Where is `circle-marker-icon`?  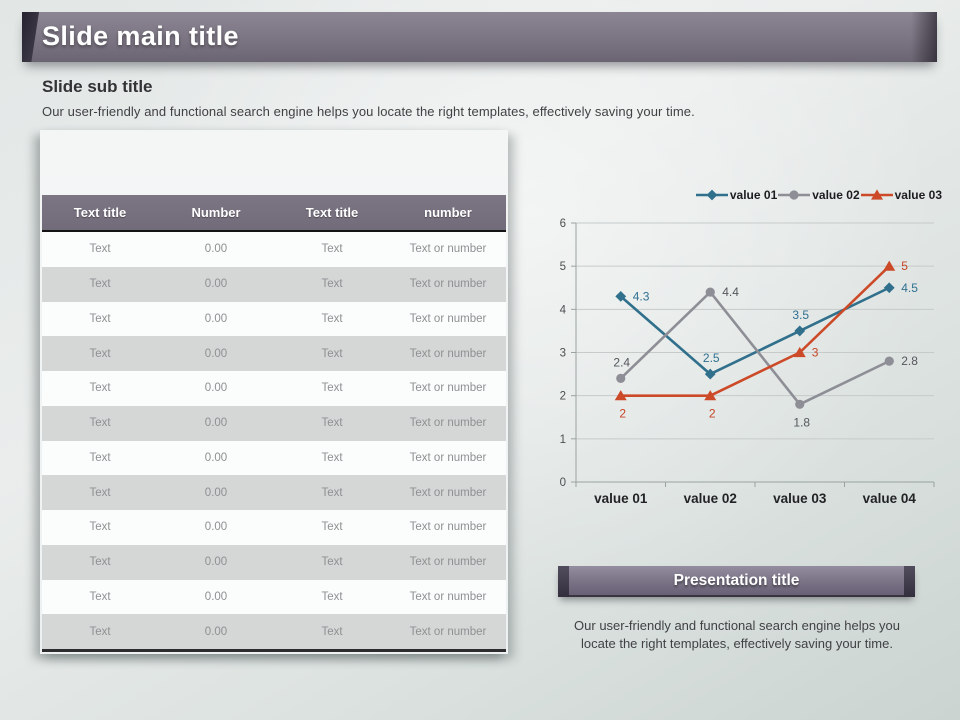
circle-marker-icon is located at coordinates (794, 195).